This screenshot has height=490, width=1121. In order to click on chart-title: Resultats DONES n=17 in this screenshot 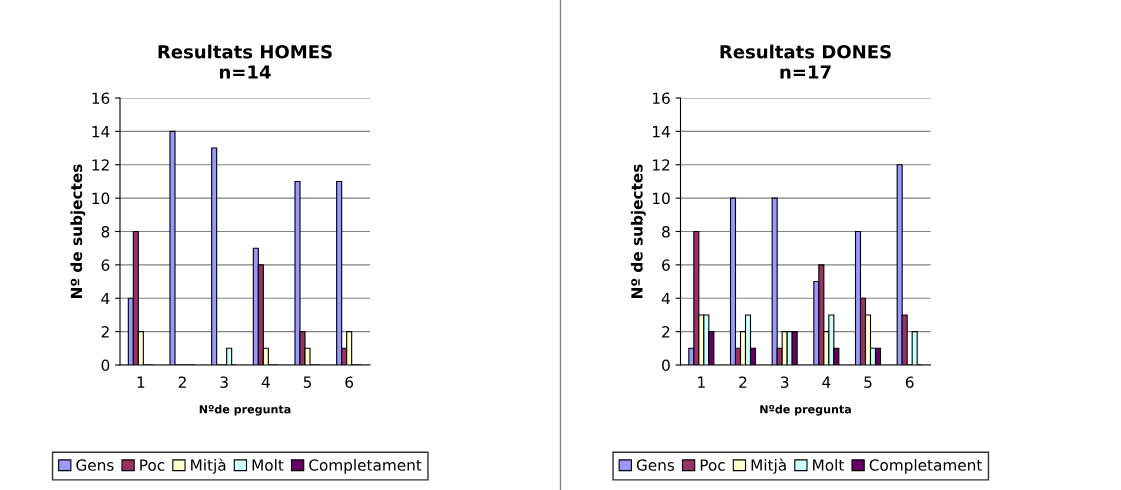, I will do `click(805, 61)`.